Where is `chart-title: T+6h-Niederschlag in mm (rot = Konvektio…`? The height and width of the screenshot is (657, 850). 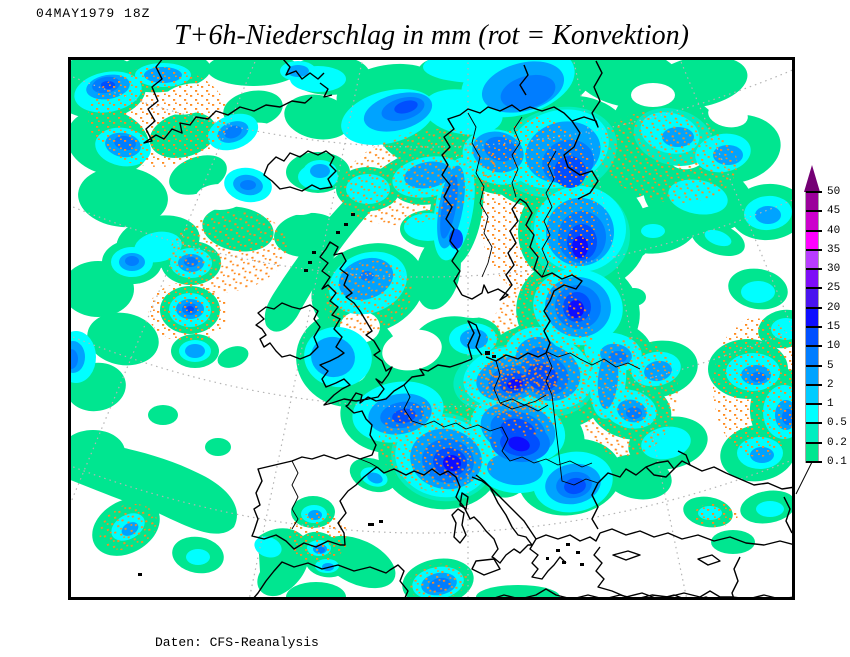
chart-title: T+6h-Niederschlag in mm (rot = Konvektio… is located at coordinates (431, 35).